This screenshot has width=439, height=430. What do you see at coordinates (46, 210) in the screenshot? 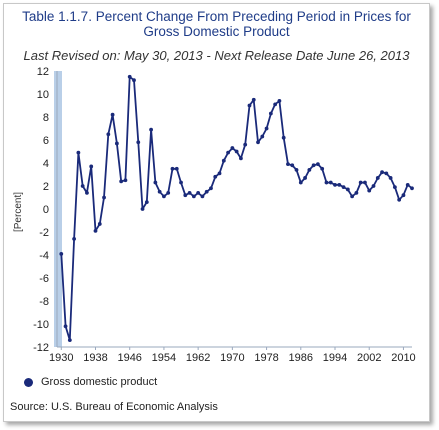
I see `y-tick-label: 0` at bounding box center [46, 210].